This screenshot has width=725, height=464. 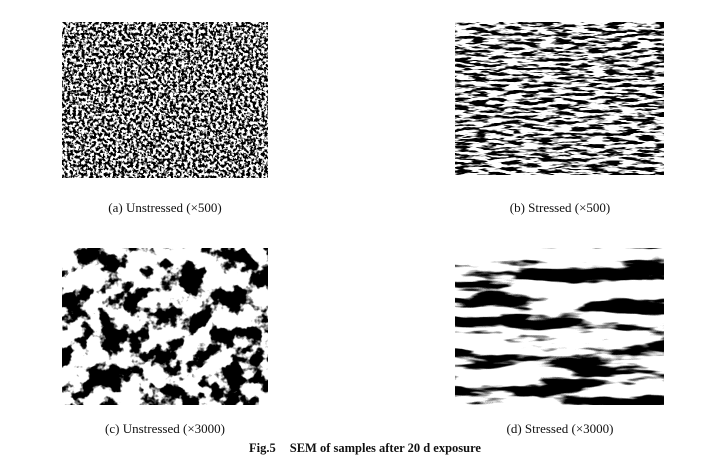 I want to click on panel-caption-d: (d) Stressed (×3000), so click(x=560, y=428).